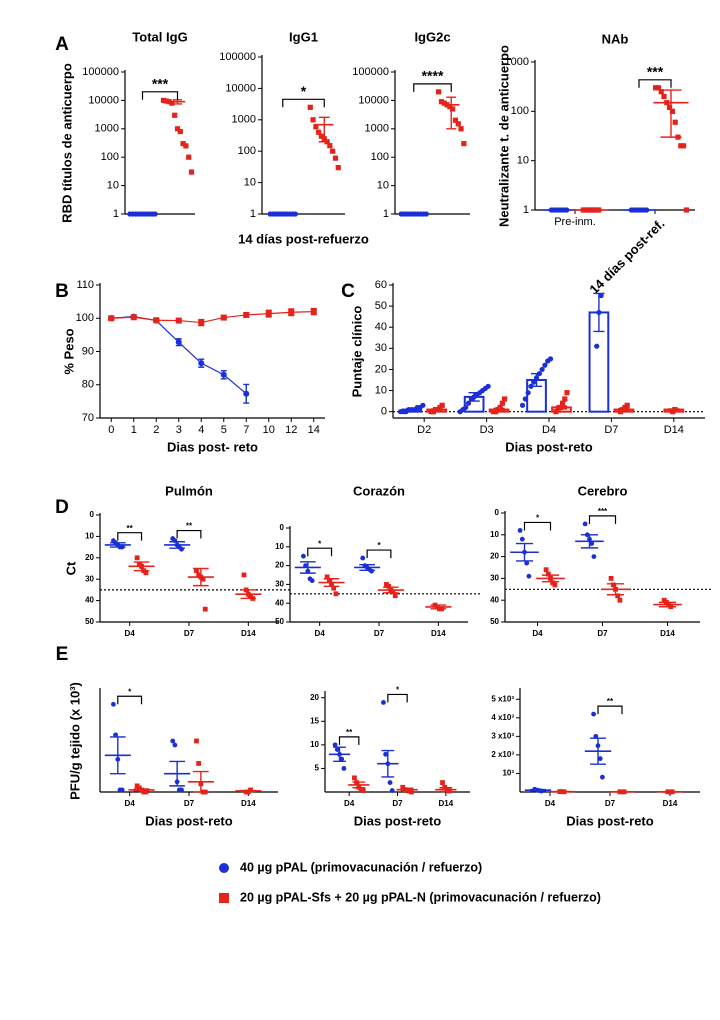 Image resolution: width=720 pixels, height=1020 pixels. Describe the element at coordinates (70, 568) in the screenshot. I see `y-axis-label: Ct` at that location.